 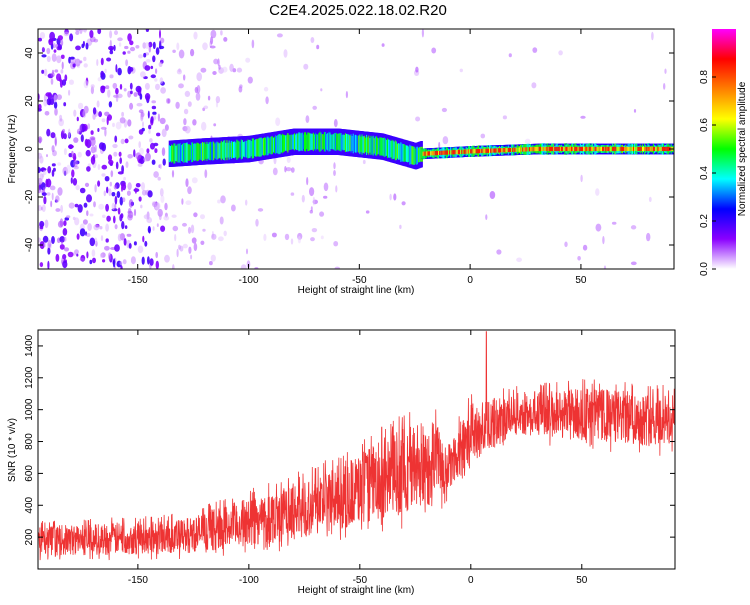 I want to click on y-tick-label: -40, so click(x=29, y=244).